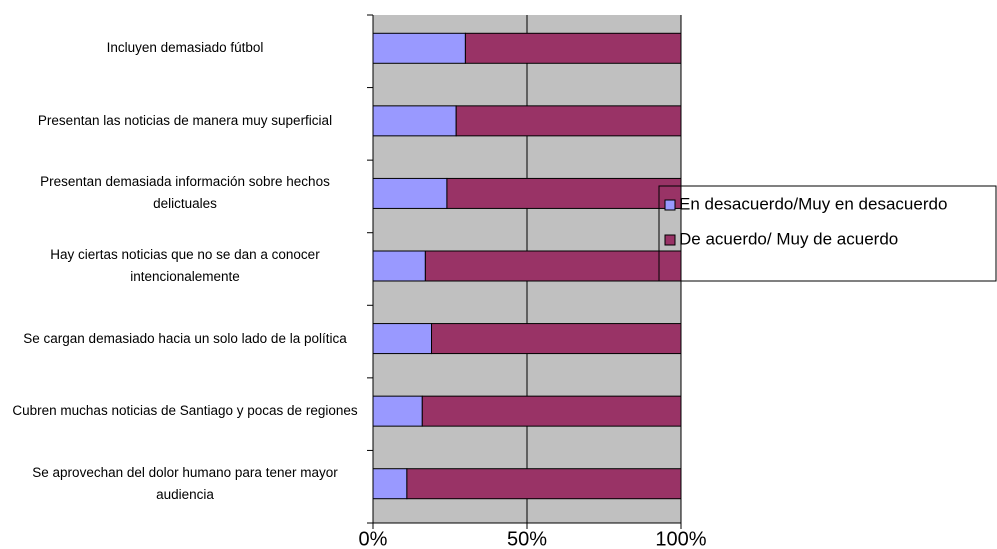 Image resolution: width=997 pixels, height=549 pixels. What do you see at coordinates (813, 203) in the screenshot?
I see `legend-label: En desacuerdo/Muy en desacuerdo` at bounding box center [813, 203].